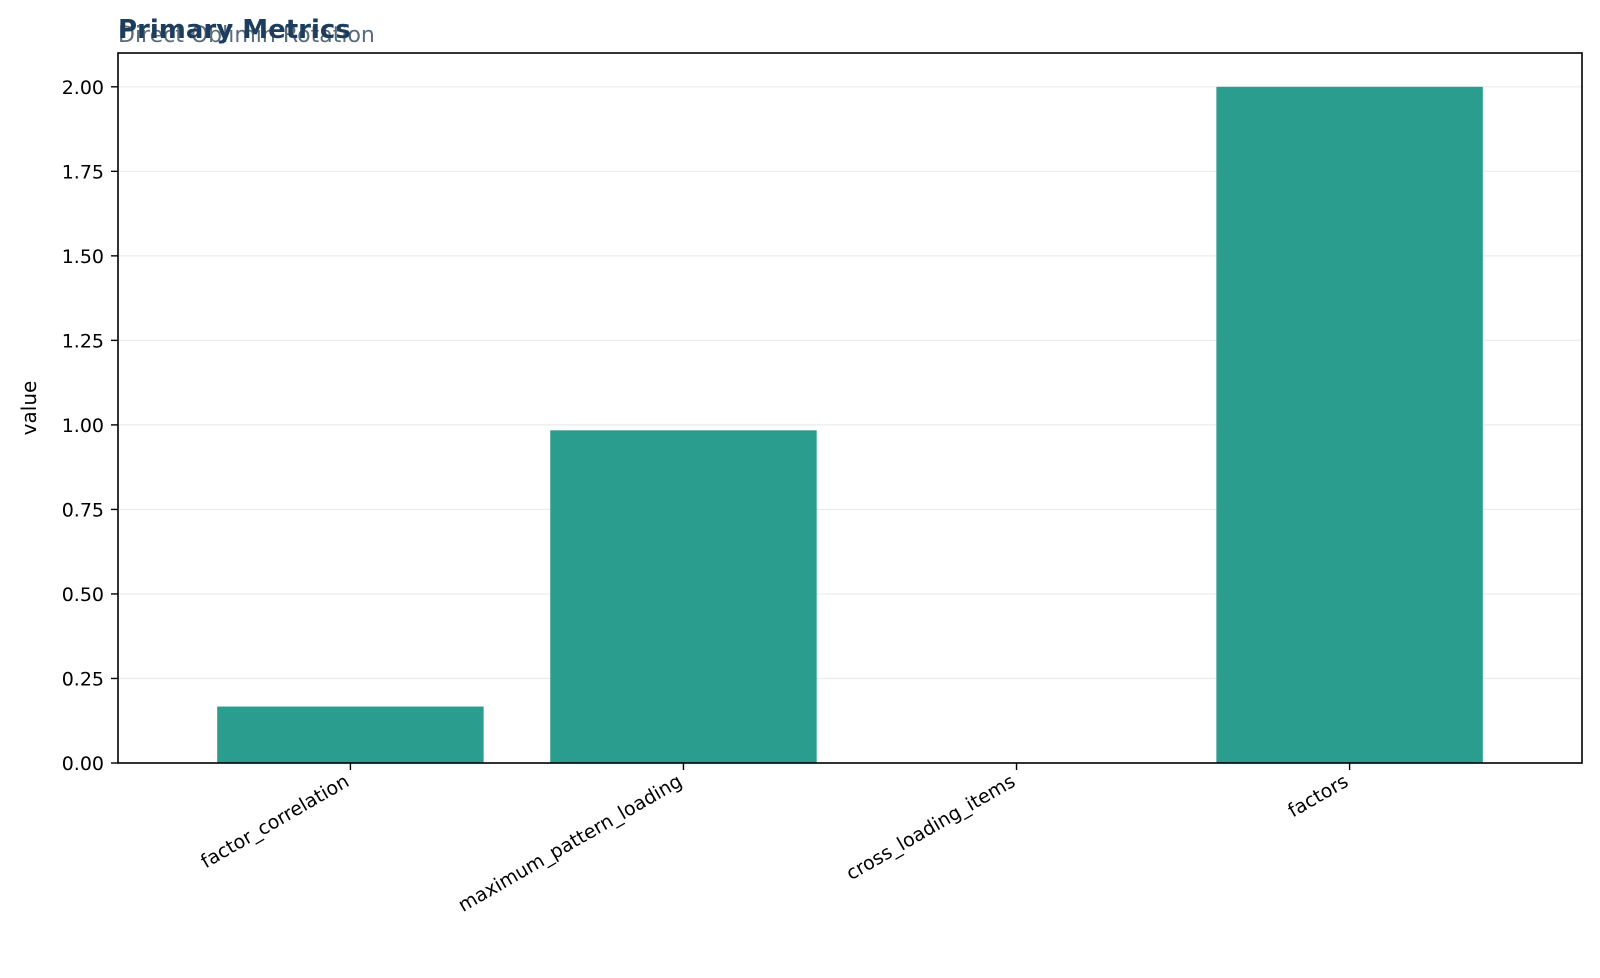 The image size is (1600, 978). What do you see at coordinates (83, 679) in the screenshot?
I see `y-tick-label: 0.25` at bounding box center [83, 679].